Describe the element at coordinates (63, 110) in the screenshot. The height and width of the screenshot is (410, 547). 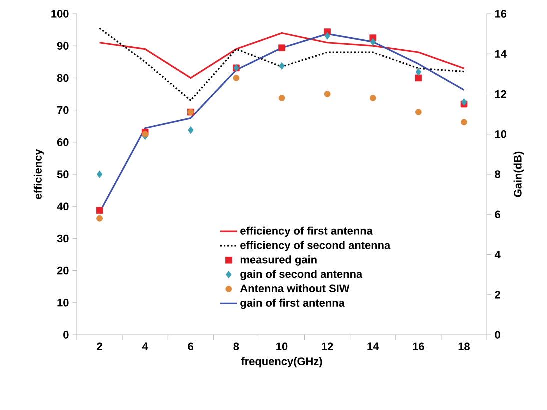
I see `y-tick-label: 70` at that location.